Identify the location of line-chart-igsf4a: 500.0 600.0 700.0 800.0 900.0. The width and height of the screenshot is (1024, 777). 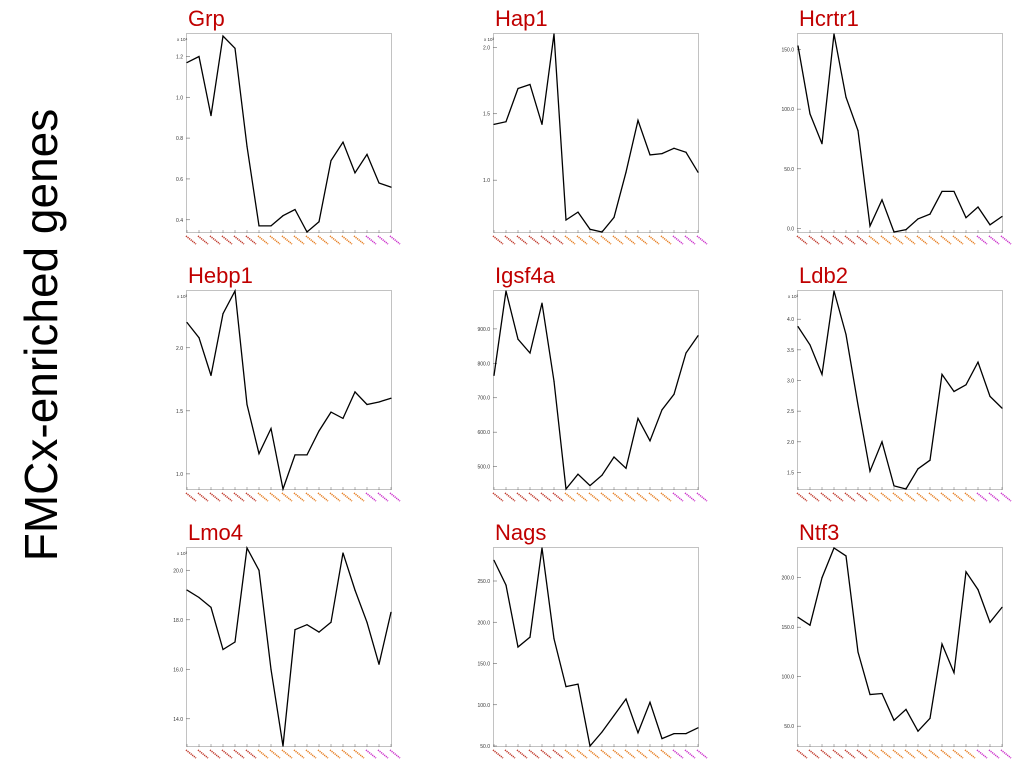
(592, 396).